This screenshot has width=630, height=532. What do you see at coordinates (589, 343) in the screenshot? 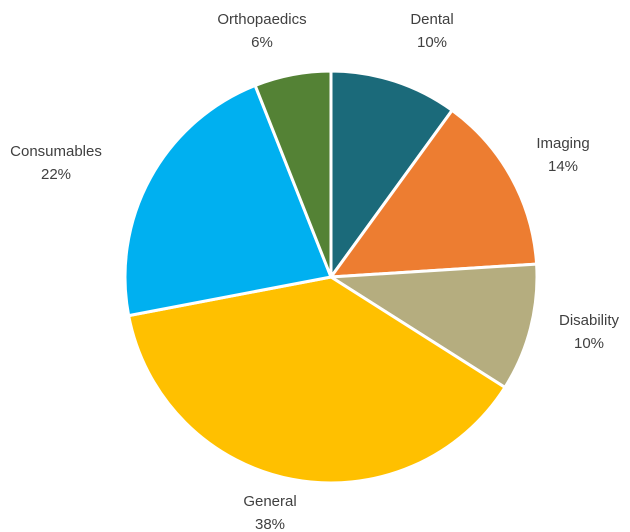
I see `slice-value-disability: 10%` at bounding box center [589, 343].